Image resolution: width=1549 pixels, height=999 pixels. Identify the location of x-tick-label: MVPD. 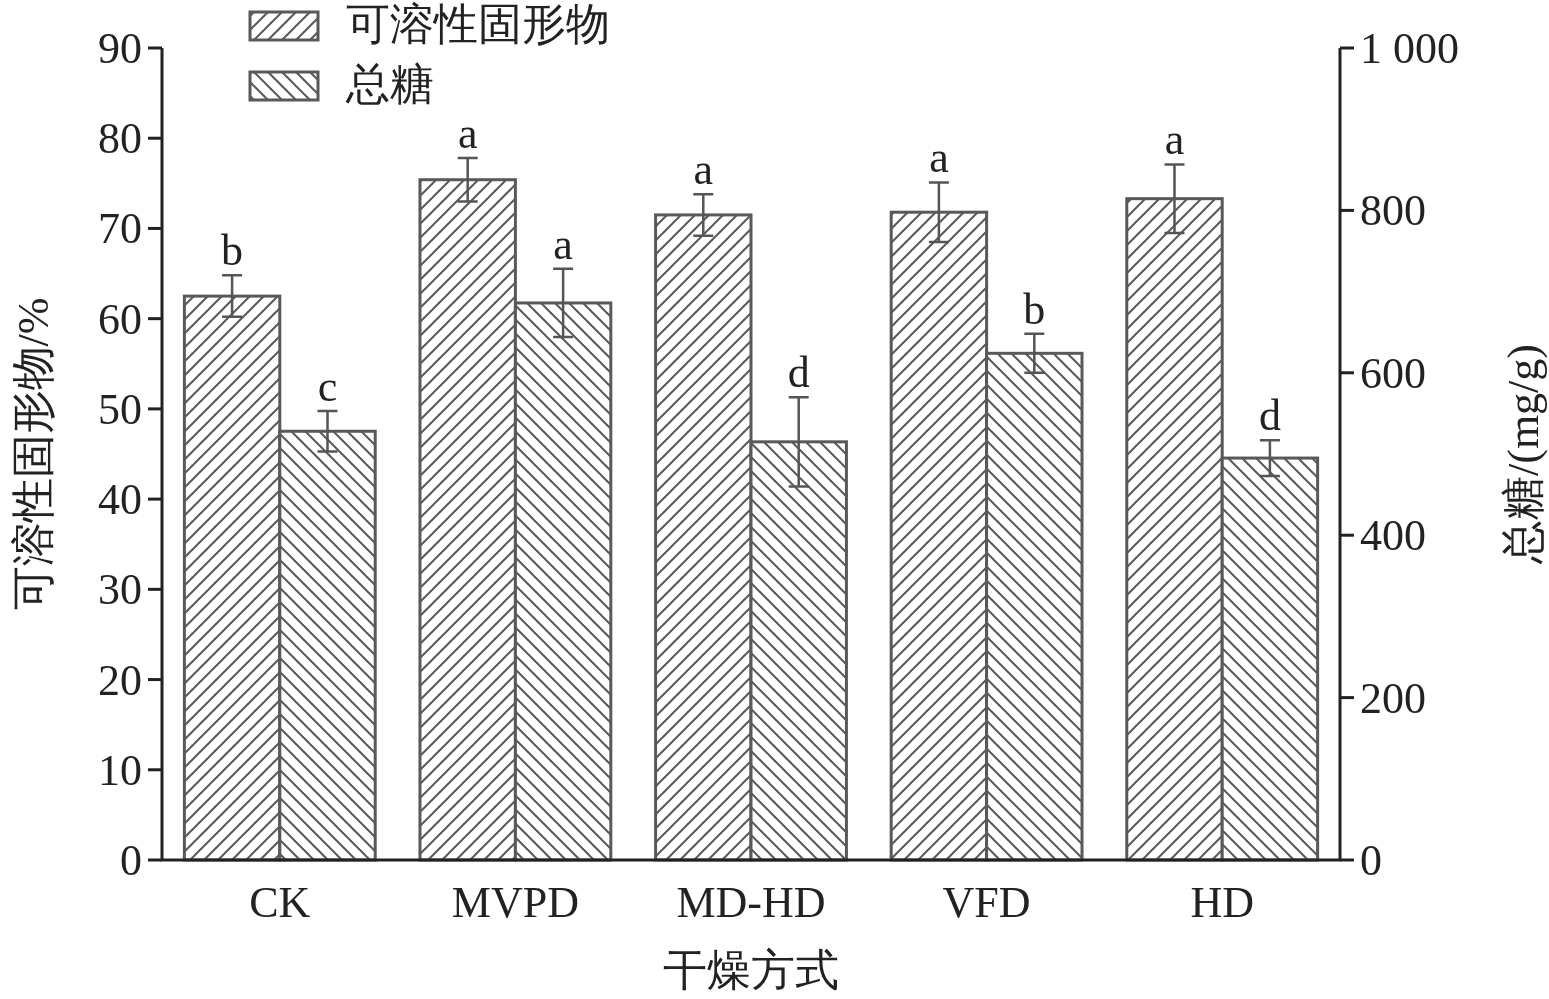
(515, 902).